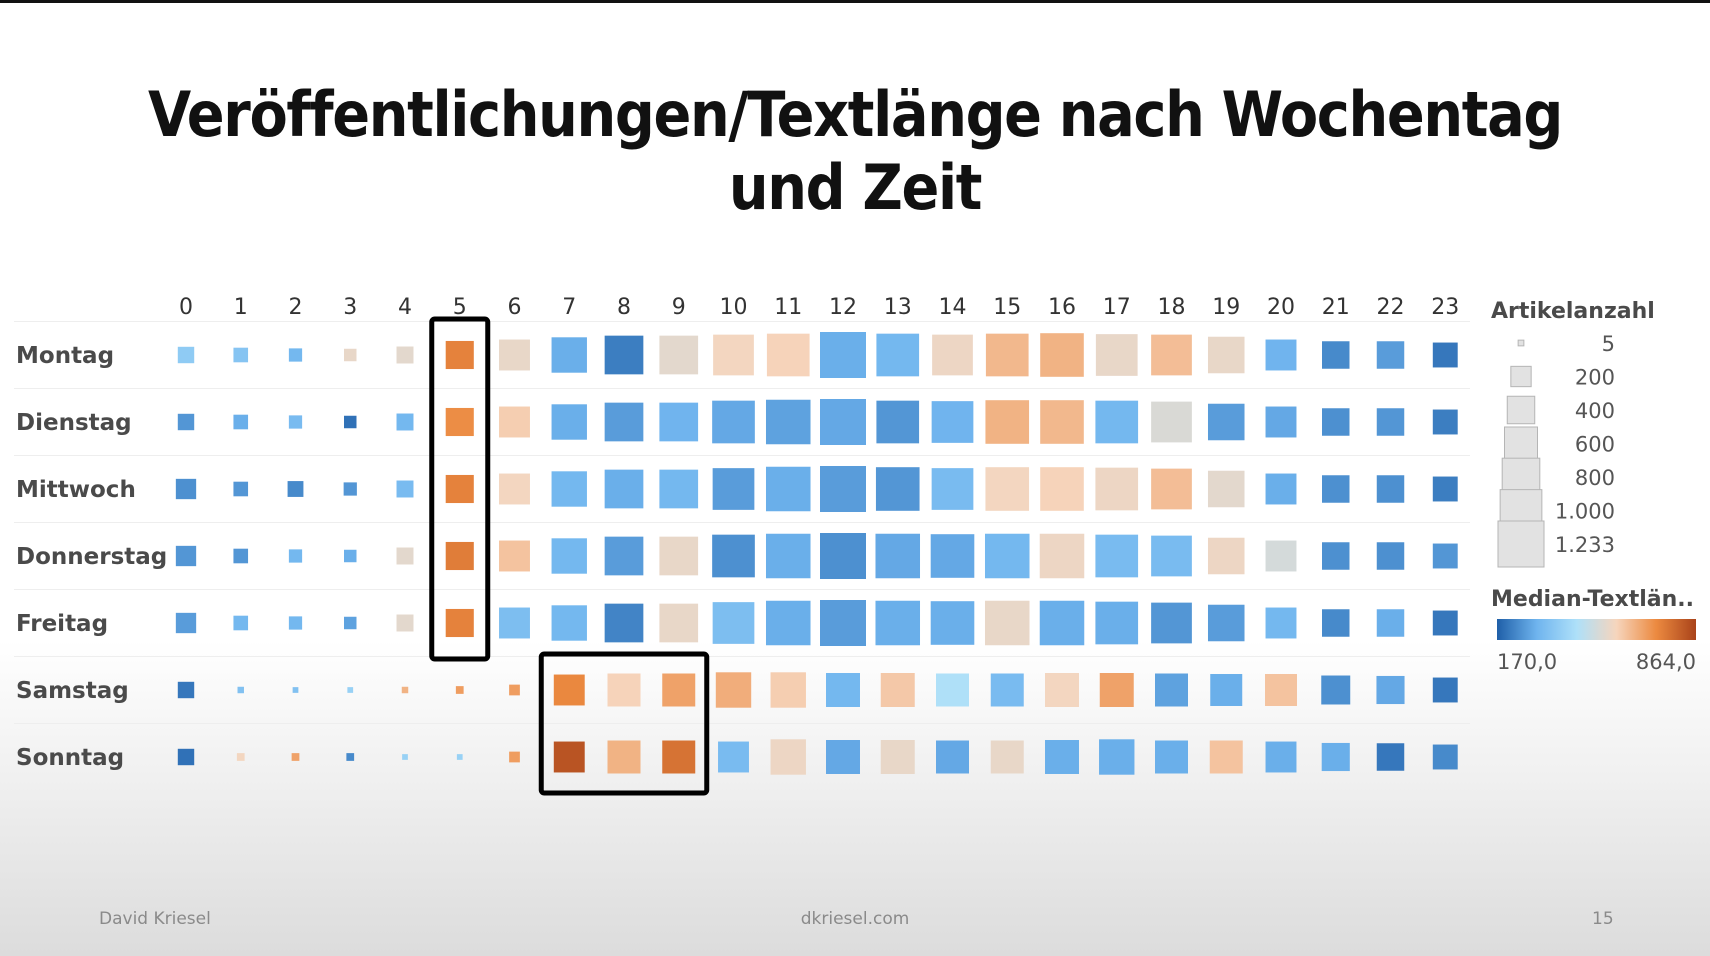  Describe the element at coordinates (898, 307) in the screenshot. I see `hour-tick-label: 13` at that location.